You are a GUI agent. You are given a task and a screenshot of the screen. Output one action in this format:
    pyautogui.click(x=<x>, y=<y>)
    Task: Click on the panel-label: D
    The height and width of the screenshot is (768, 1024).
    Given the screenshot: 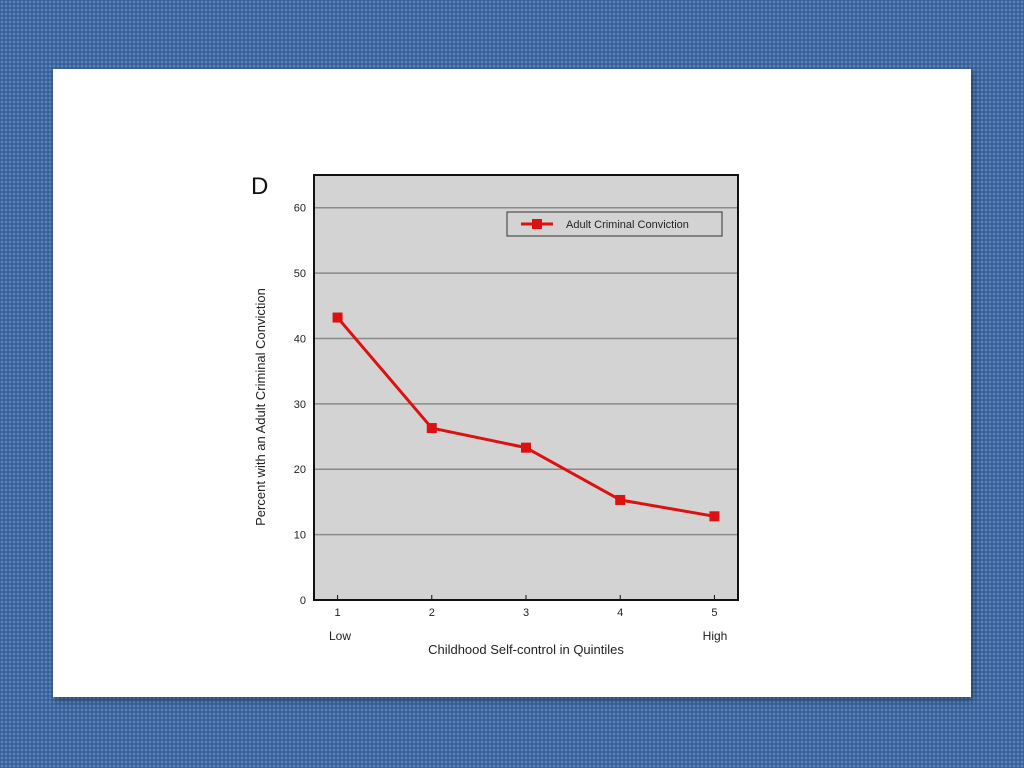 What is the action you would take?
    pyautogui.click(x=259, y=186)
    